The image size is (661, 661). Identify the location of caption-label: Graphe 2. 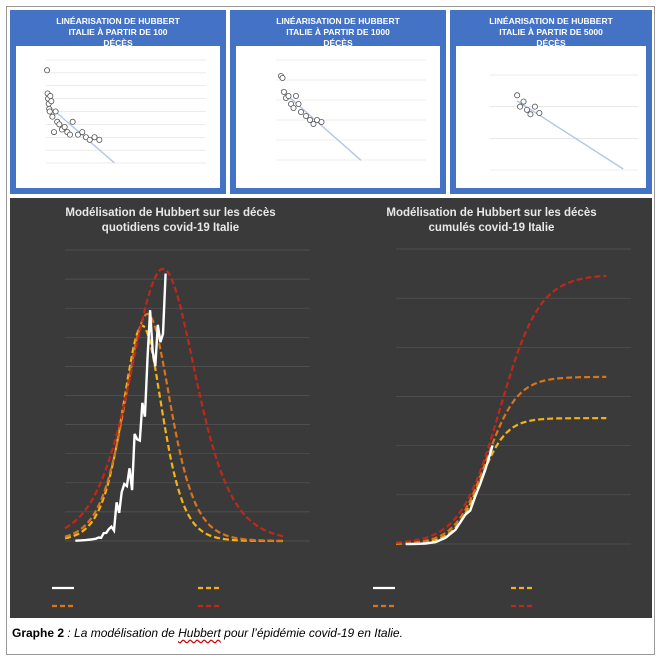
(38, 633).